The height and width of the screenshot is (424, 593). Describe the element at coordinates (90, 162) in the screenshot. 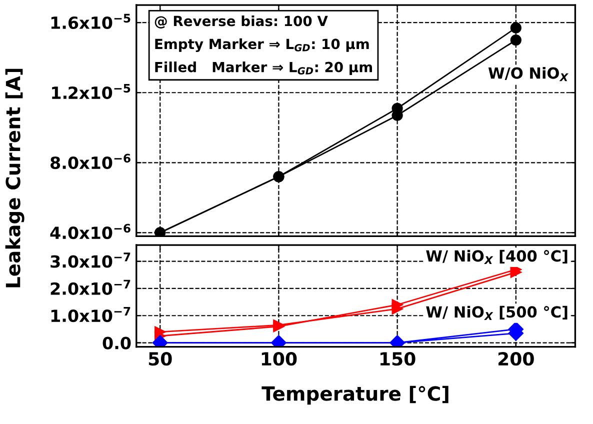

I see `y-tick-label: 8.0x10$^{−6}$` at that location.